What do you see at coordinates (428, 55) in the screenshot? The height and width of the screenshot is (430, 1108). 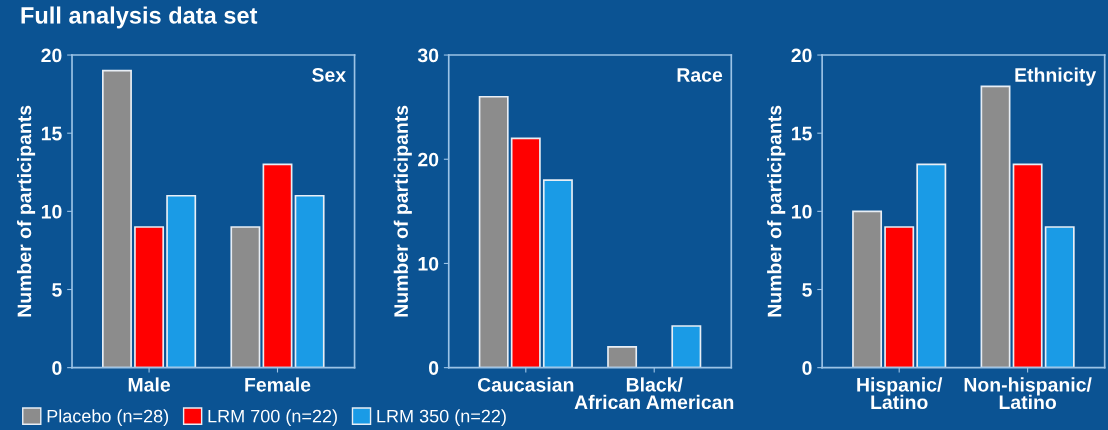 I see `y-tick-label: 30` at bounding box center [428, 55].